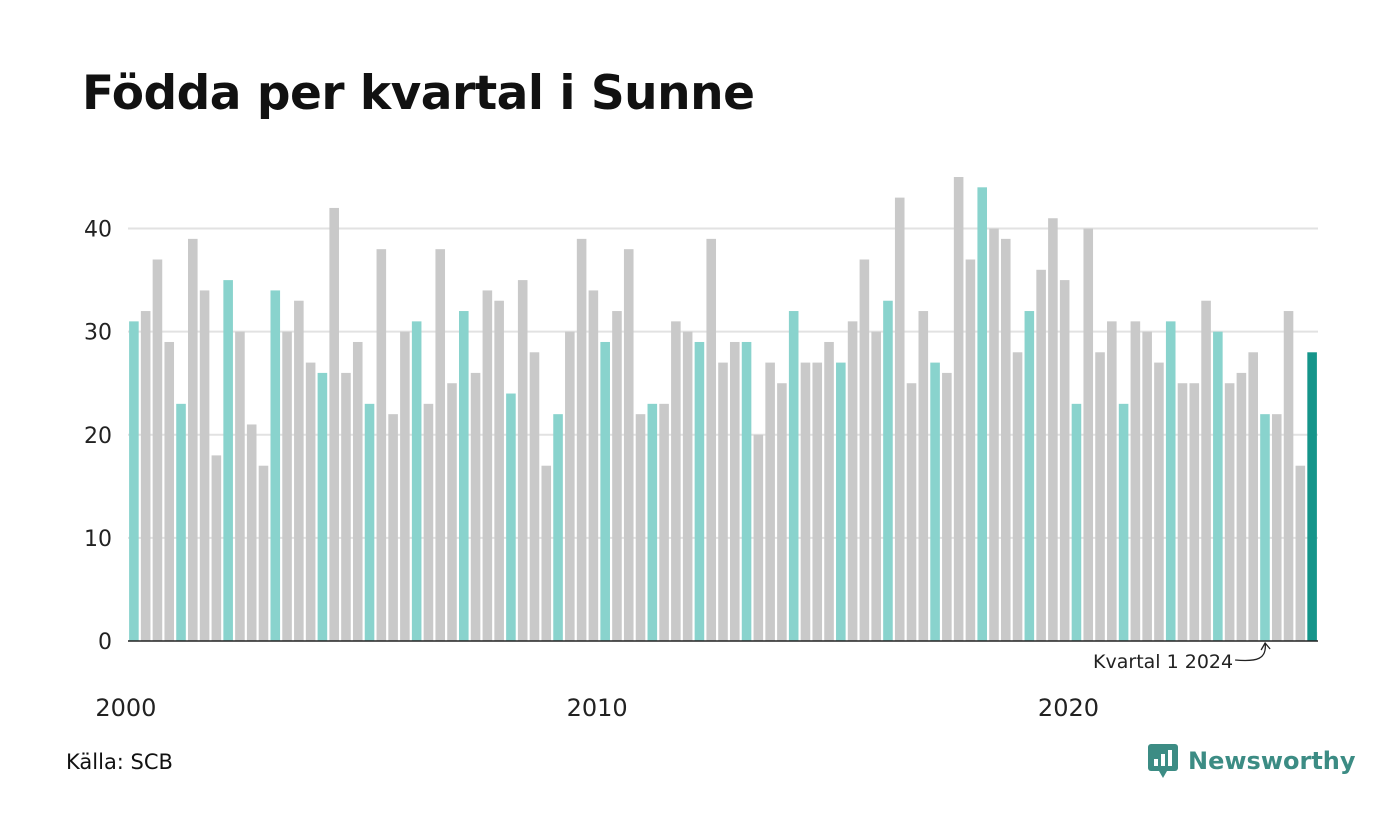 The height and width of the screenshot is (840, 1400). What do you see at coordinates (1272, 761) in the screenshot?
I see `brand-name: Newsworthy` at bounding box center [1272, 761].